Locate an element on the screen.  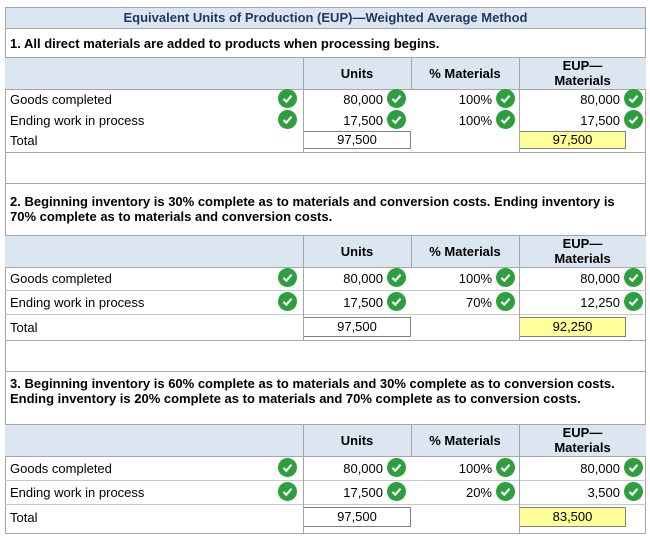
pct-materials-value: 20% is located at coordinates (478, 492).